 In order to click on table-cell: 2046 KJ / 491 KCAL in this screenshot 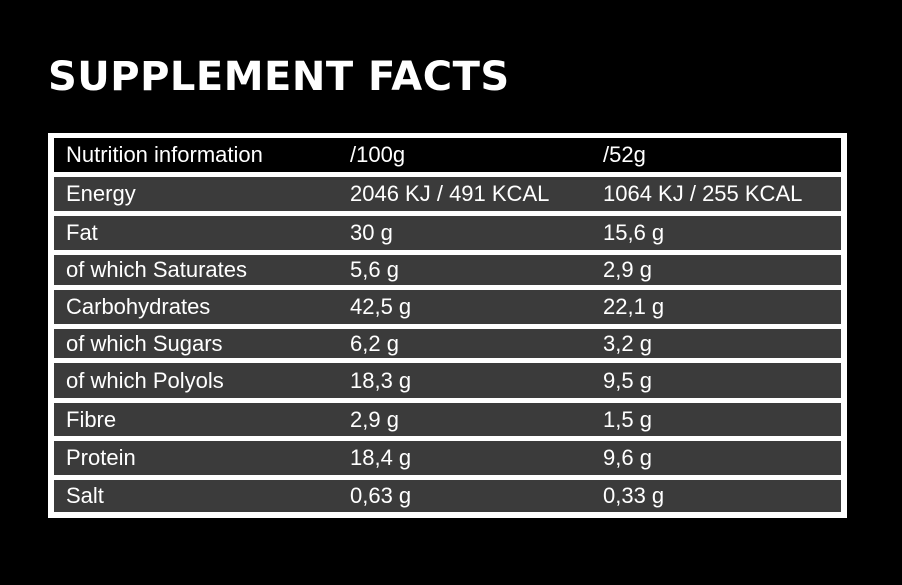, I will do `click(450, 193)`.